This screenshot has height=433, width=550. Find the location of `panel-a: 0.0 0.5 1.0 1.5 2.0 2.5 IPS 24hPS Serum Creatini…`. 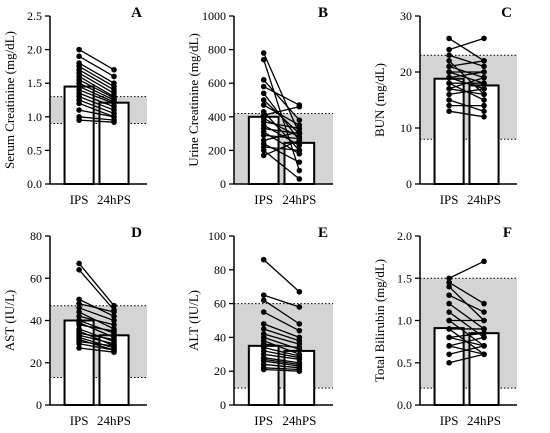

panel-a: 0.0 0.5 1.0 1.5 2.0 2.5 IPS 24hPS Serum Creatini… is located at coordinates (74, 106).